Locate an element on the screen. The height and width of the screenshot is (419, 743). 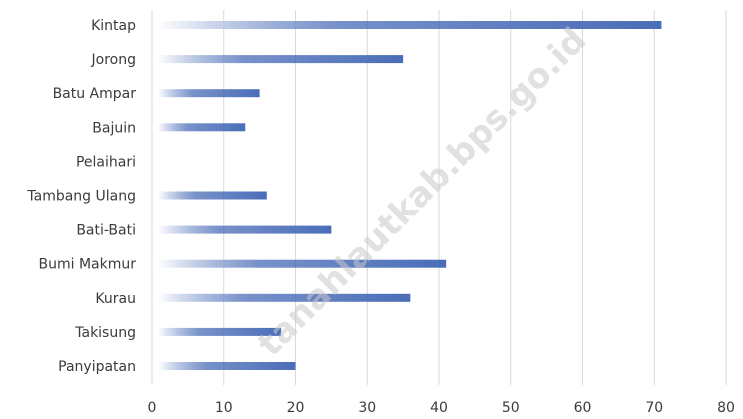
category-label: Bumi Makmur is located at coordinates (88, 265).